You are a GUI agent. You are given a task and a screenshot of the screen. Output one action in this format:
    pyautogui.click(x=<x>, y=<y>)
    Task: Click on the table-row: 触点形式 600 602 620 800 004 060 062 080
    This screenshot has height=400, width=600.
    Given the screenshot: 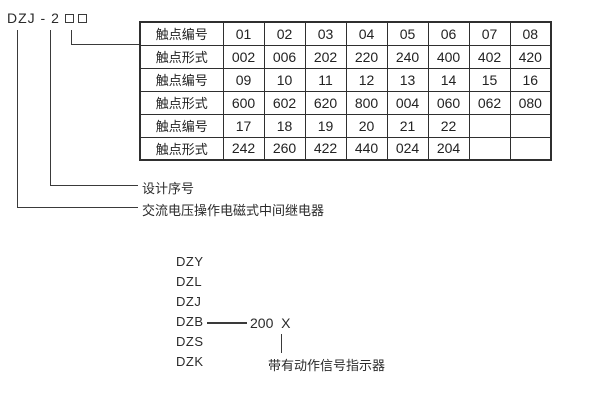 What is the action you would take?
    pyautogui.click(x=345, y=102)
    